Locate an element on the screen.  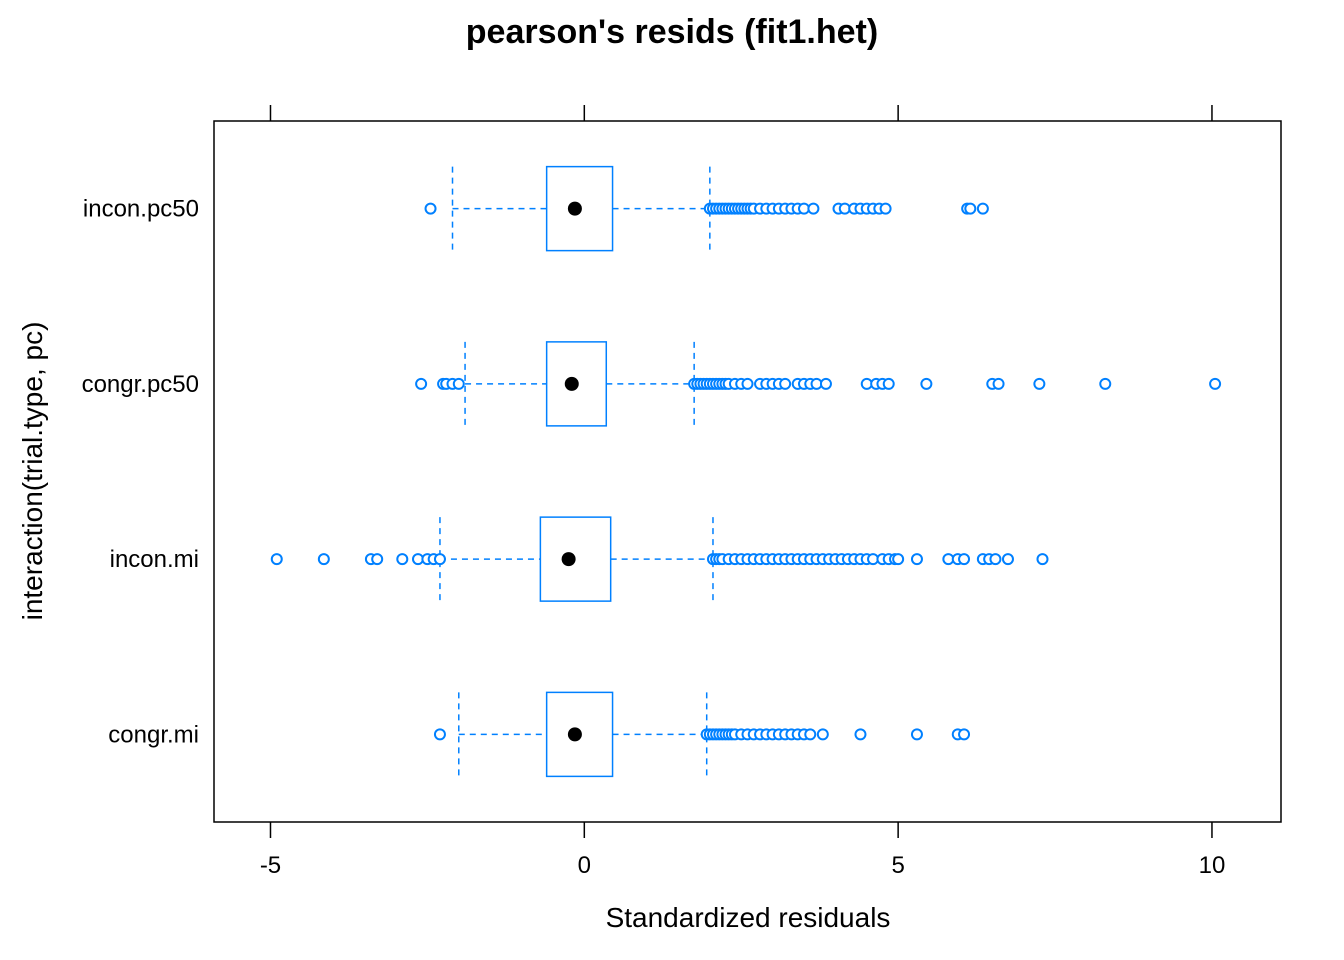
category-label: incon.pc50 is located at coordinates (141, 209).